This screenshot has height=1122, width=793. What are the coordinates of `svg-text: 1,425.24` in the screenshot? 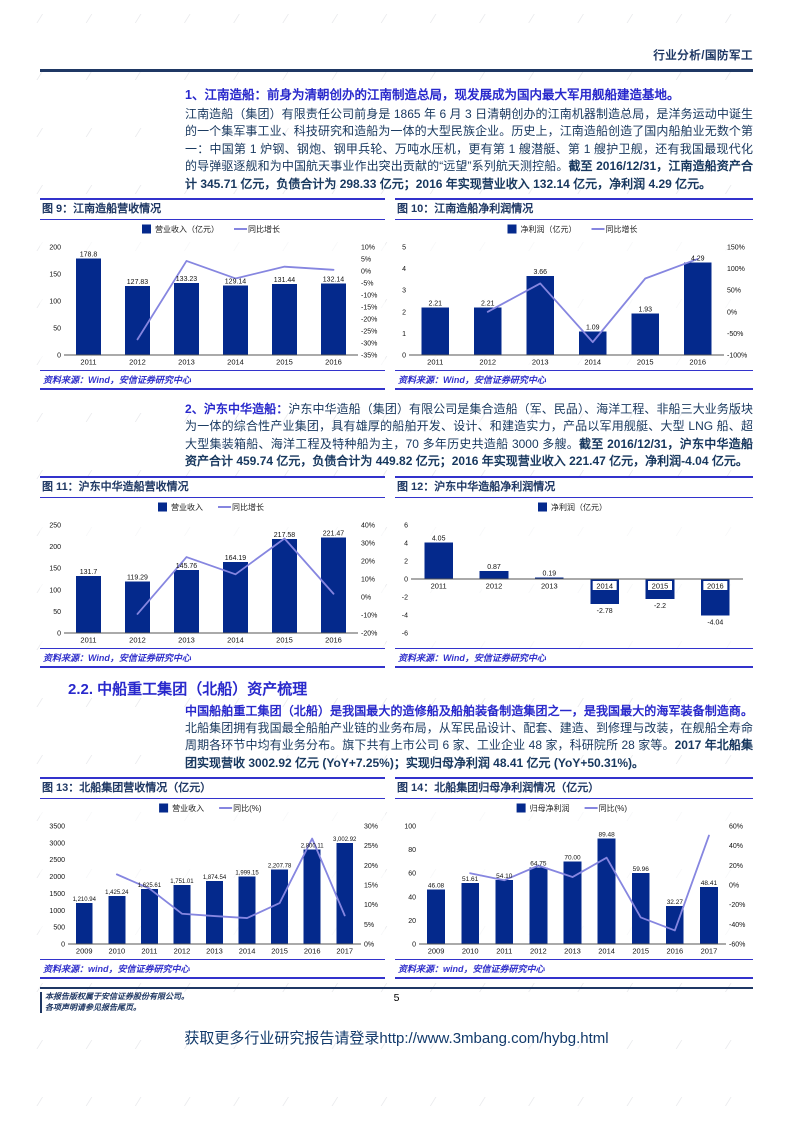 It's located at (117, 893).